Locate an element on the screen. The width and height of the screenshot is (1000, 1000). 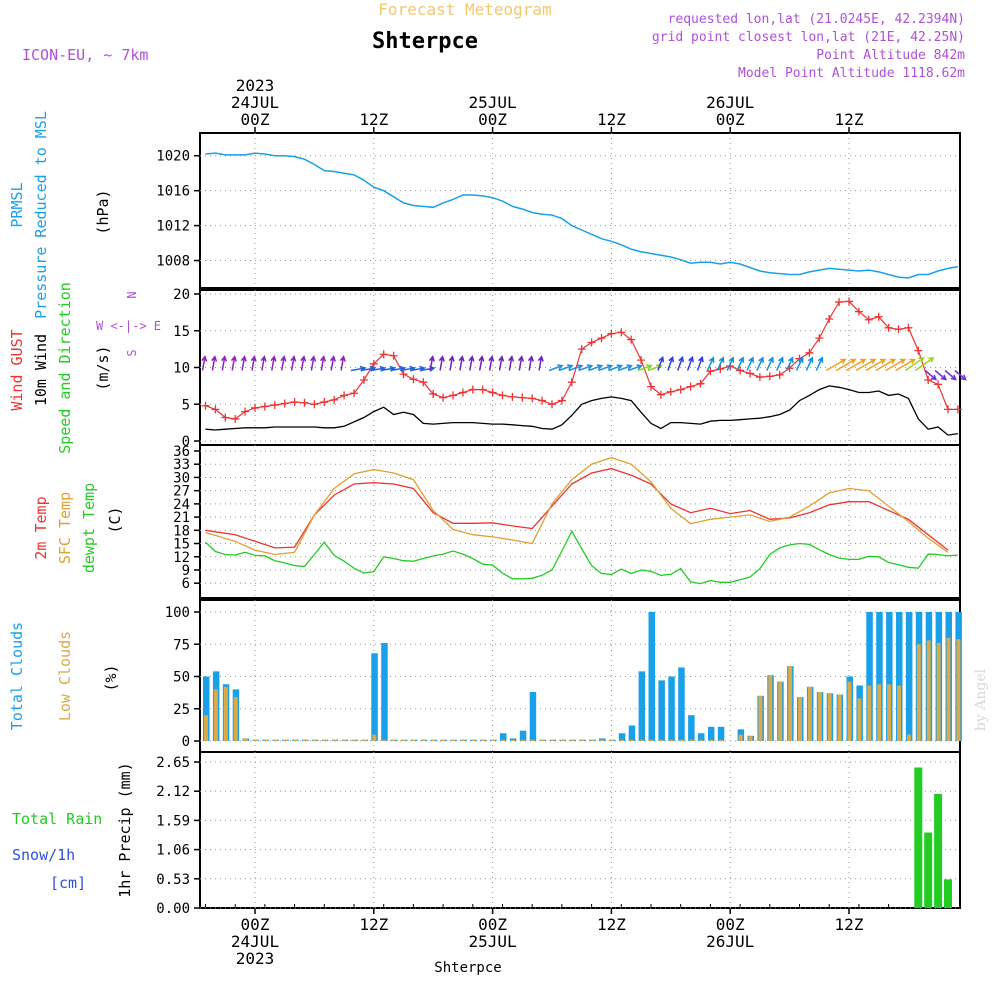
bottom-time-label: 25JUL is located at coordinates (493, 941).